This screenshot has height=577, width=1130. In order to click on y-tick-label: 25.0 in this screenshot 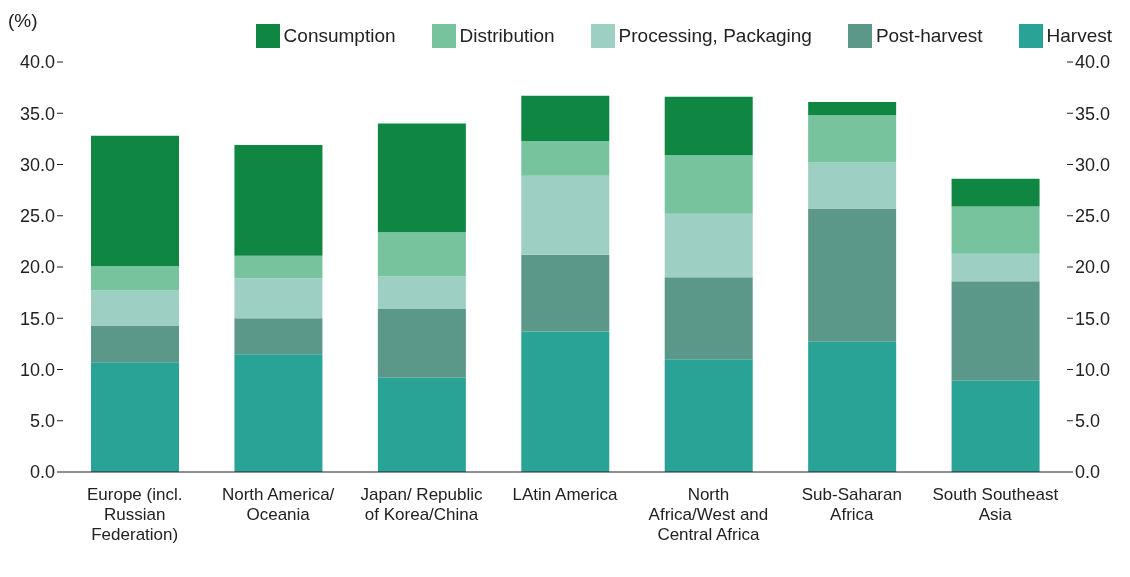, I will do `click(37, 216)`.